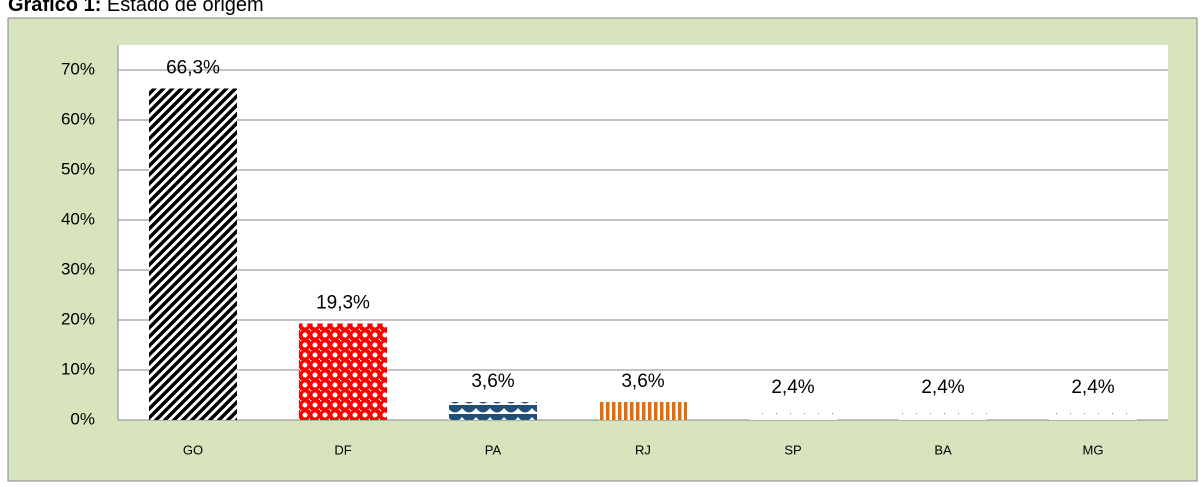 Image resolution: width=1203 pixels, height=487 pixels. I want to click on chart-title: Gráfico 1: Estado de origem, so click(136, 8).